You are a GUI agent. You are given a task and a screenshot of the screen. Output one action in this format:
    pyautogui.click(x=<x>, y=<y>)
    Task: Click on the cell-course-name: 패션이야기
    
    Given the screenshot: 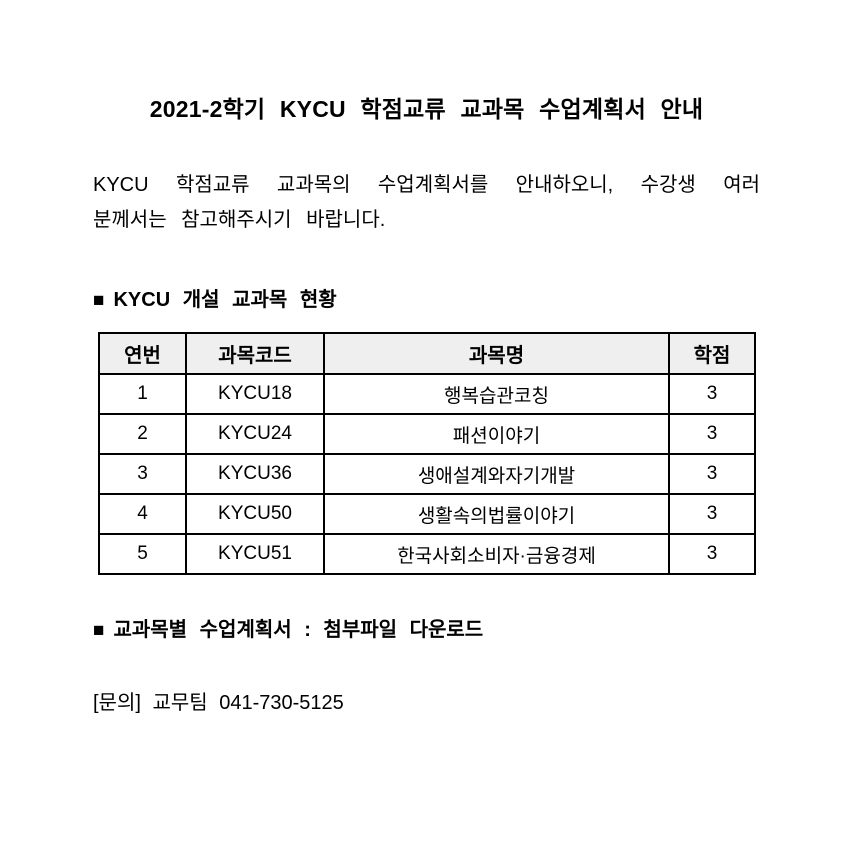 What is the action you would take?
    pyautogui.click(x=496, y=434)
    